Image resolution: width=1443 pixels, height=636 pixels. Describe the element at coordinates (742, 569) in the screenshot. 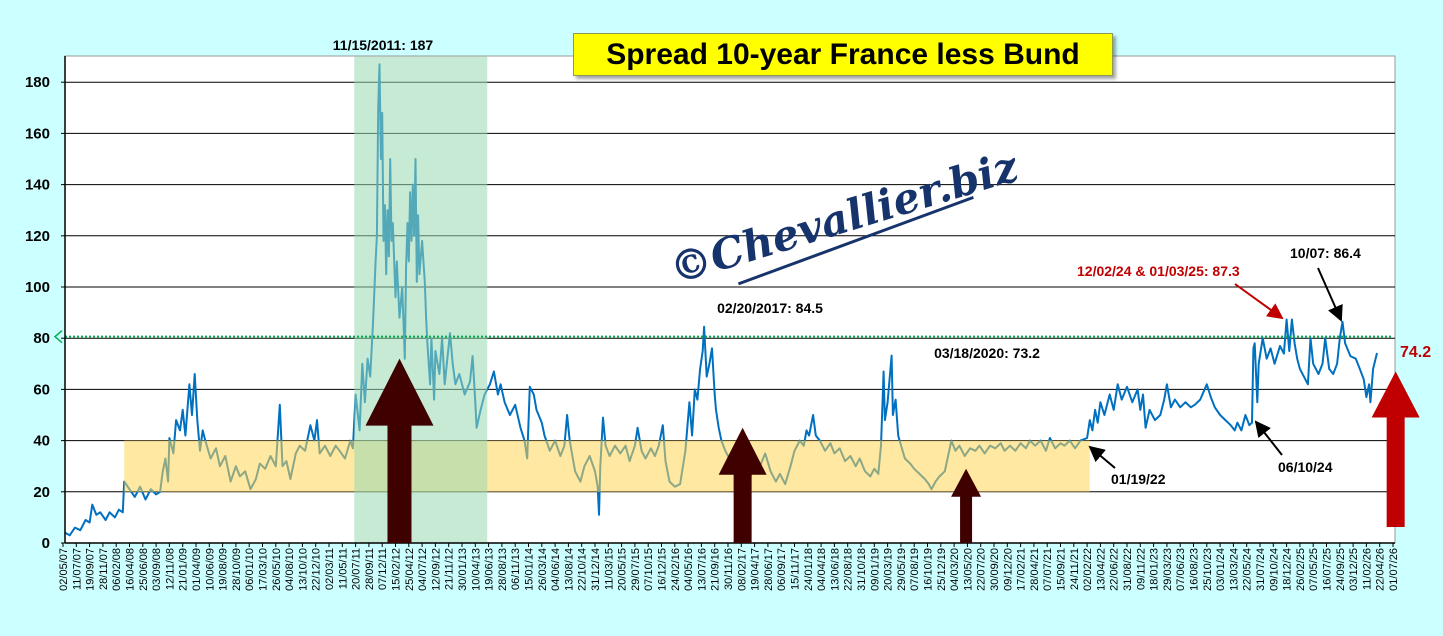

I see `x-tick-label: 08/02/17` at that location.